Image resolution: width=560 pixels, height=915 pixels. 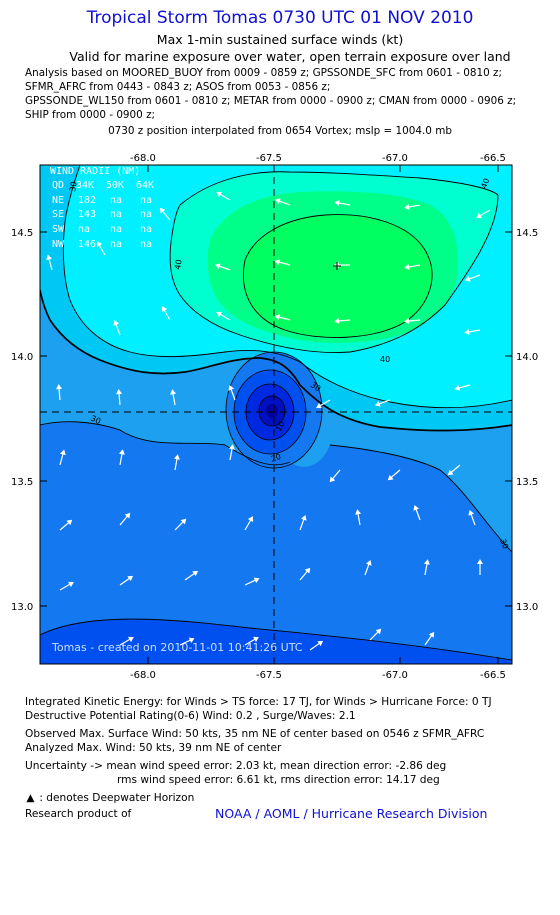 I want to click on wind-radii-header: 50K, so click(x=115, y=185).